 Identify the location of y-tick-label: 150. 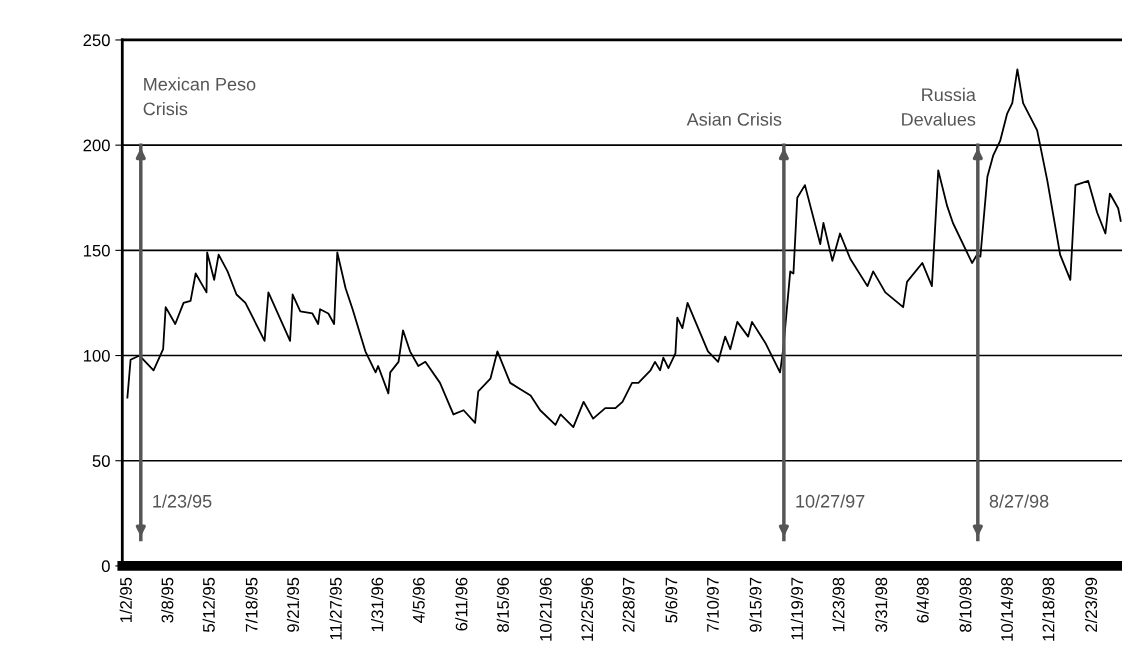
(96, 250).